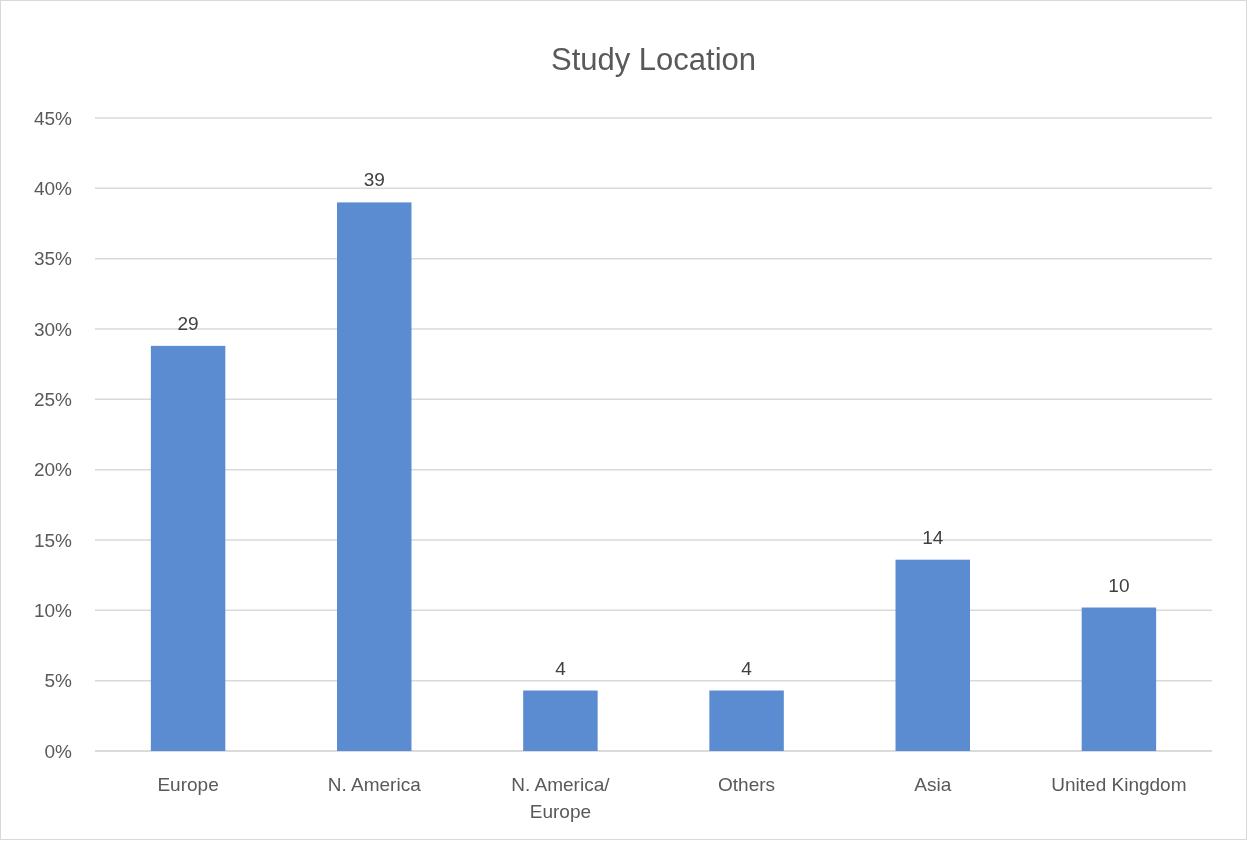 The width and height of the screenshot is (1248, 841). I want to click on data-label: 39, so click(374, 180).